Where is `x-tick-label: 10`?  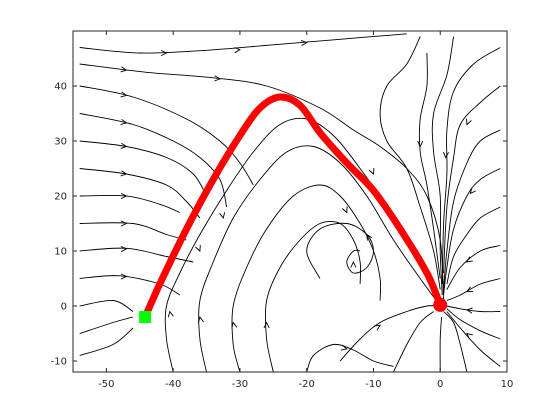 x-tick-label: 10 is located at coordinates (507, 384).